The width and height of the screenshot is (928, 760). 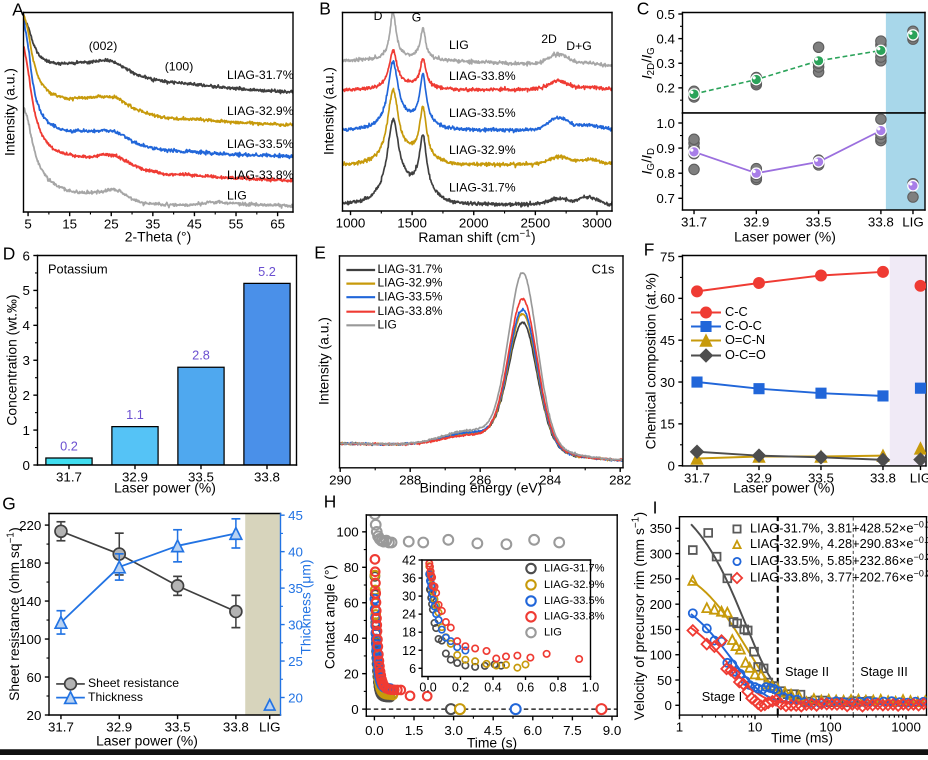 What do you see at coordinates (194, 224) in the screenshot?
I see `svg-text: 45` at bounding box center [194, 224].